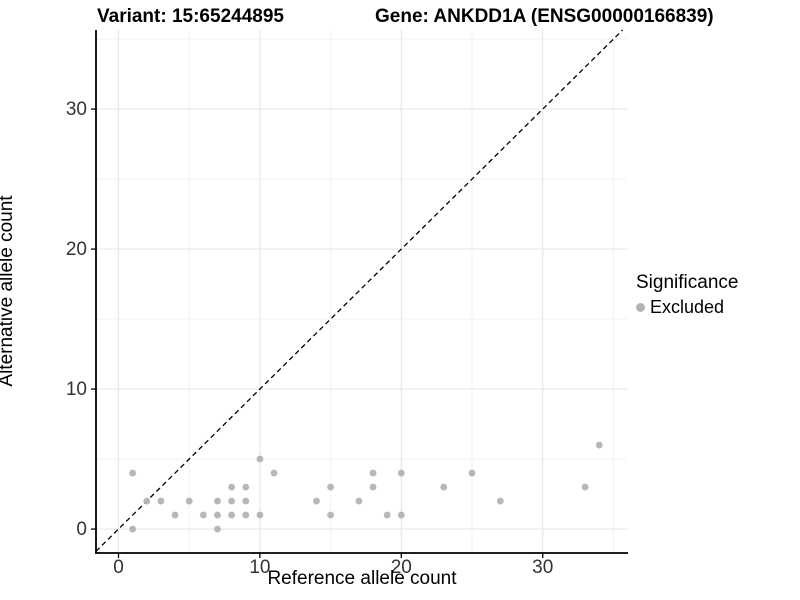 The height and width of the screenshot is (600, 800). I want to click on x-tick-label: 0, so click(118, 567).